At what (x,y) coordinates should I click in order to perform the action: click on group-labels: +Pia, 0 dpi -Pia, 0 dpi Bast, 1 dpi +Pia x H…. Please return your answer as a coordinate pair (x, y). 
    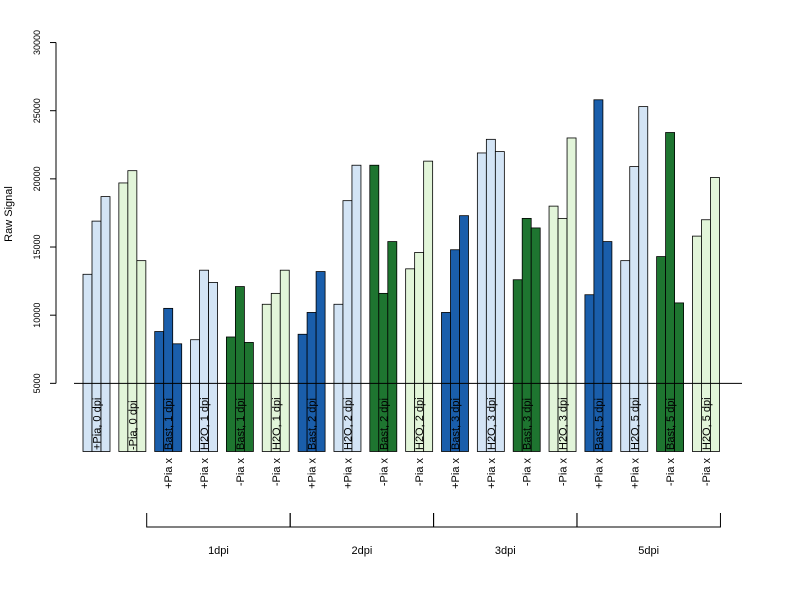
    Looking at the image, I should click on (402, 442).